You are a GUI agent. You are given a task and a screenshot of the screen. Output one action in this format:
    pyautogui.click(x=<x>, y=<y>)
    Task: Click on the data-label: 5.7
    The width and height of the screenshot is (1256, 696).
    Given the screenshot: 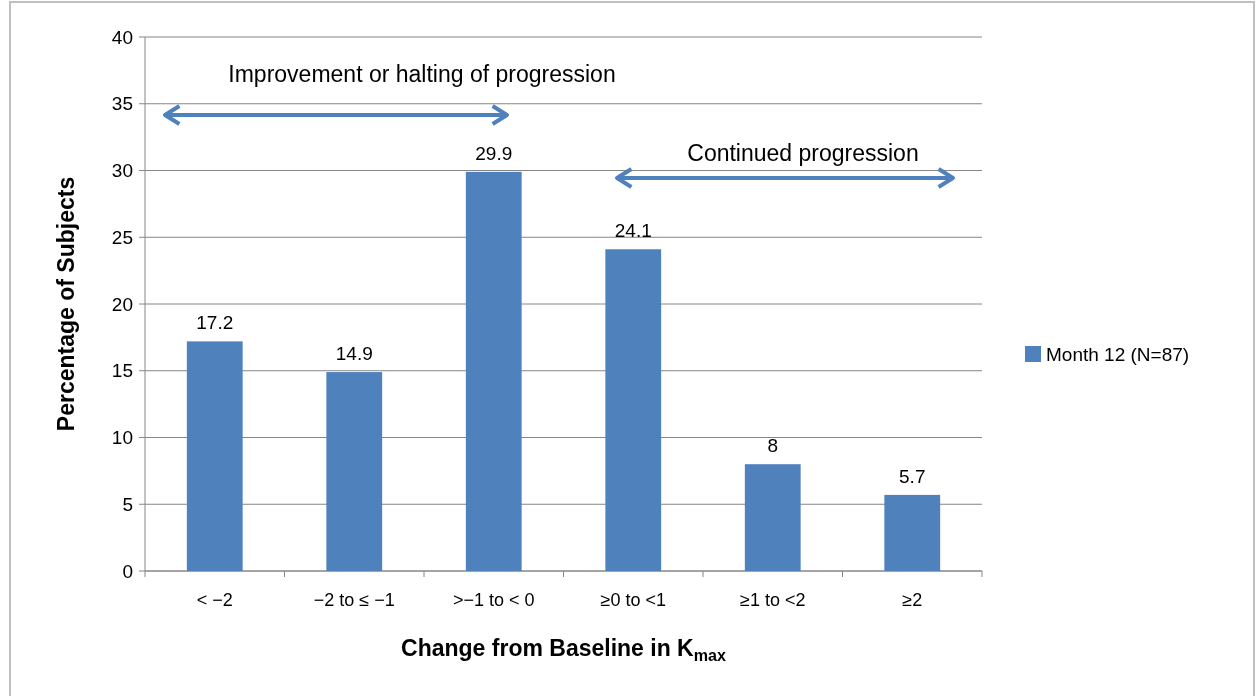 What is the action you would take?
    pyautogui.click(x=912, y=476)
    